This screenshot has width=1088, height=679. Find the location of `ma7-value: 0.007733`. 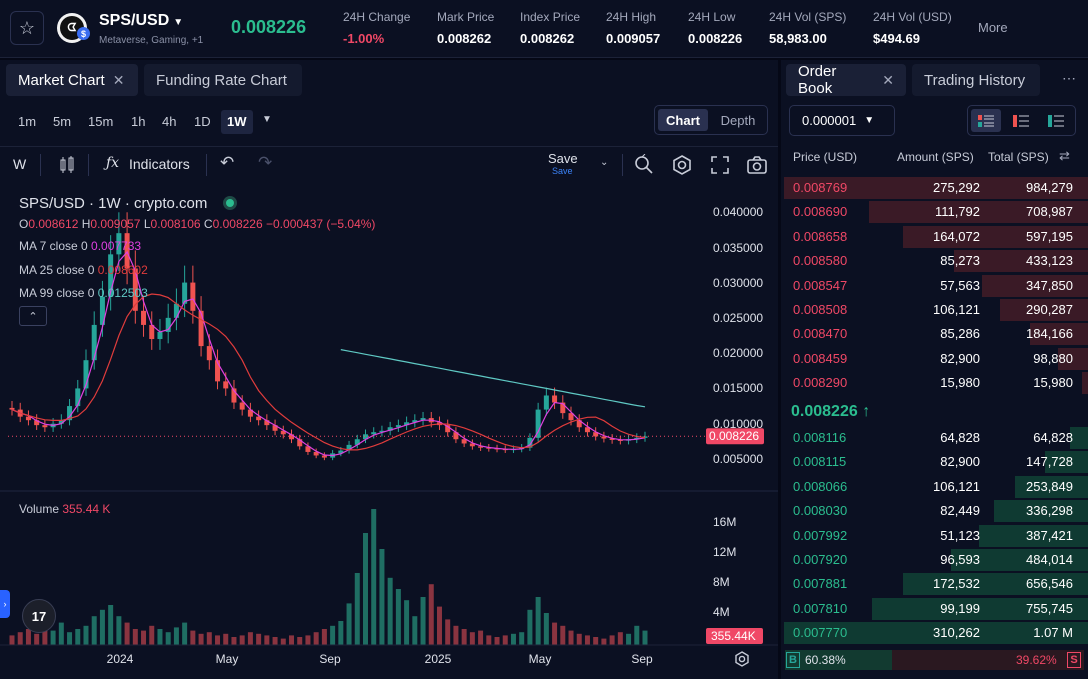

ma7-value: 0.007733 is located at coordinates (116, 246).